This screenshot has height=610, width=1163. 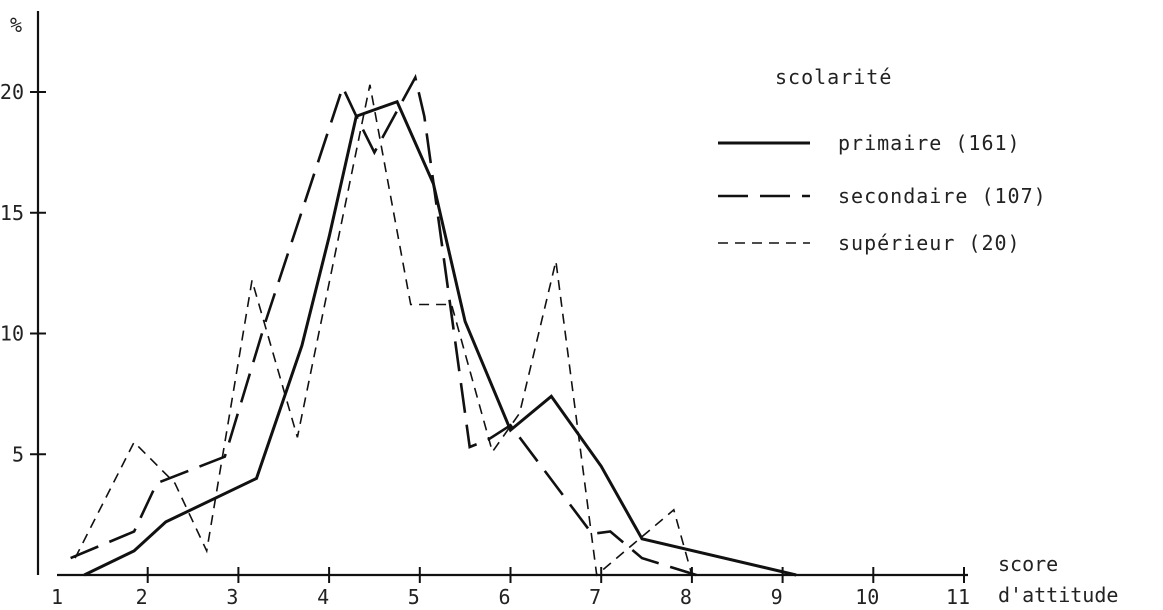 What do you see at coordinates (414, 597) in the screenshot?
I see `x-tick-label: 5` at bounding box center [414, 597].